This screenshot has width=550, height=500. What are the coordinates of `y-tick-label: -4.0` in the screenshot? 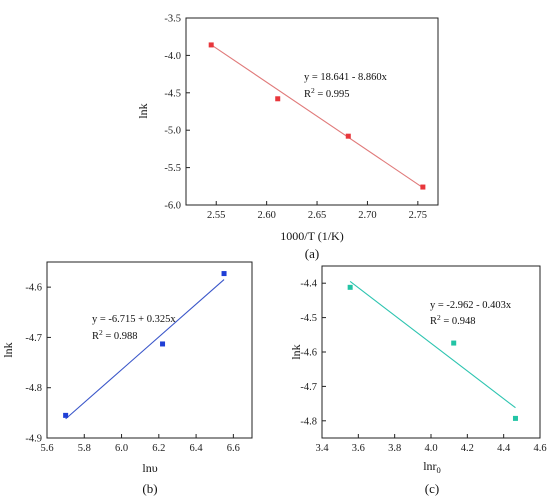 It's located at (172, 56).